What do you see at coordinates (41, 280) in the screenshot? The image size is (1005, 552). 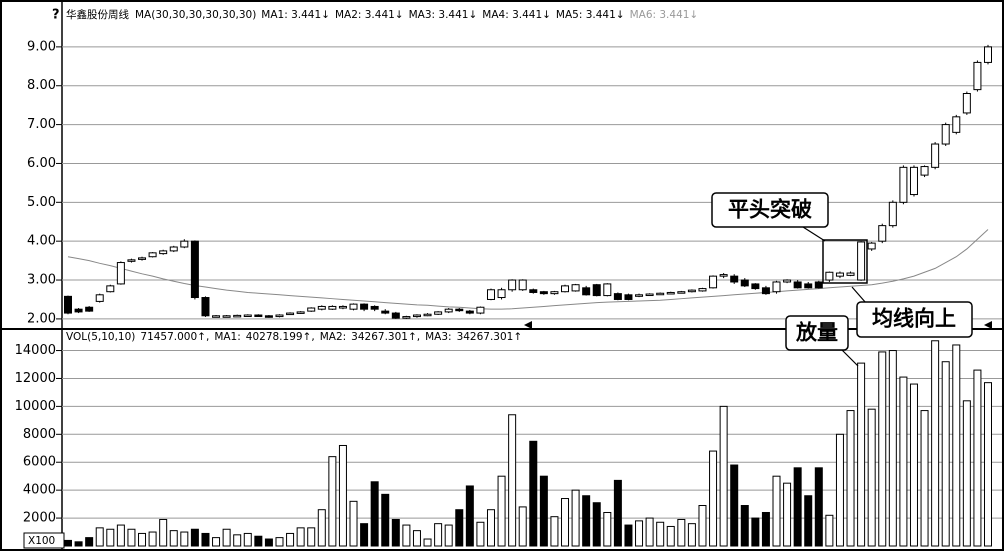 I see `y-tick-label: 3.00` at bounding box center [41, 280].